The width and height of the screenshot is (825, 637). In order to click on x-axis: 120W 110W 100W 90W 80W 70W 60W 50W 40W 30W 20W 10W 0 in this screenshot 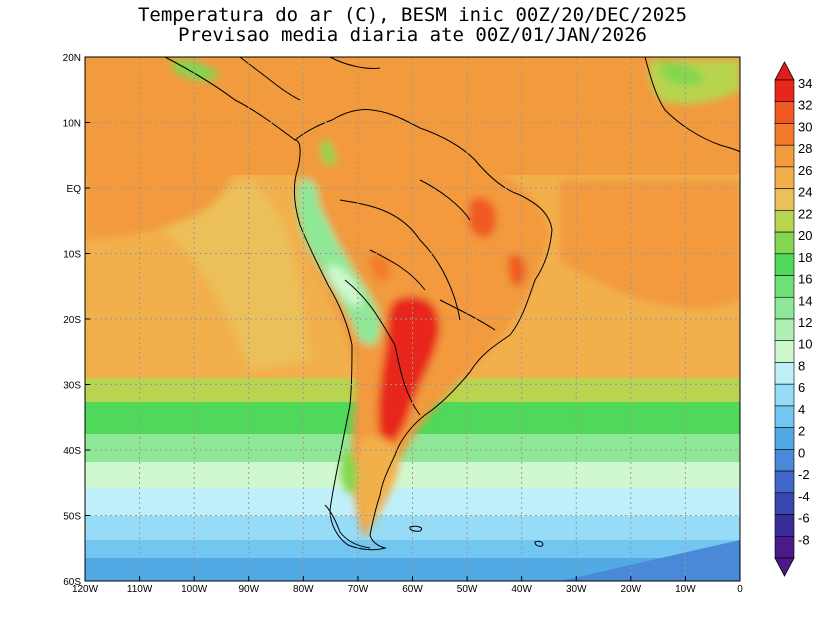, I will do `click(407, 585)`.